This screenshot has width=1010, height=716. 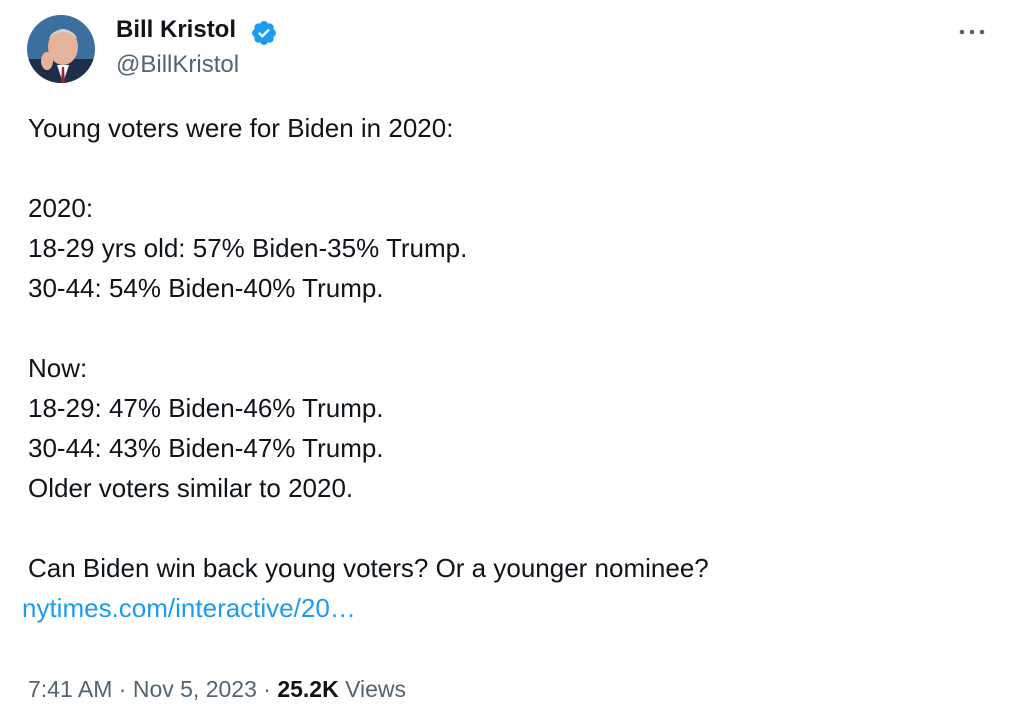 What do you see at coordinates (241, 128) in the screenshot?
I see `body-line: Young voters were for Biden in 2020:` at bounding box center [241, 128].